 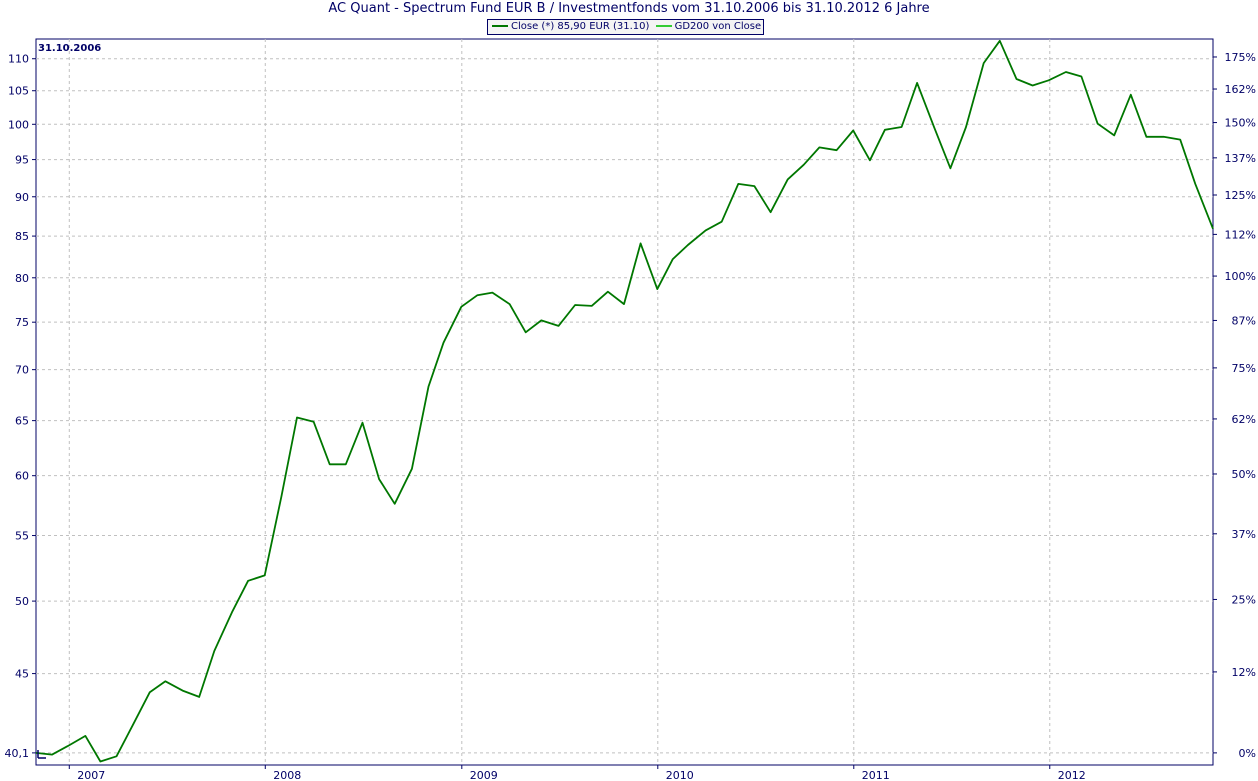 What do you see at coordinates (22, 476) in the screenshot?
I see `y-tick-label: 60` at bounding box center [22, 476].